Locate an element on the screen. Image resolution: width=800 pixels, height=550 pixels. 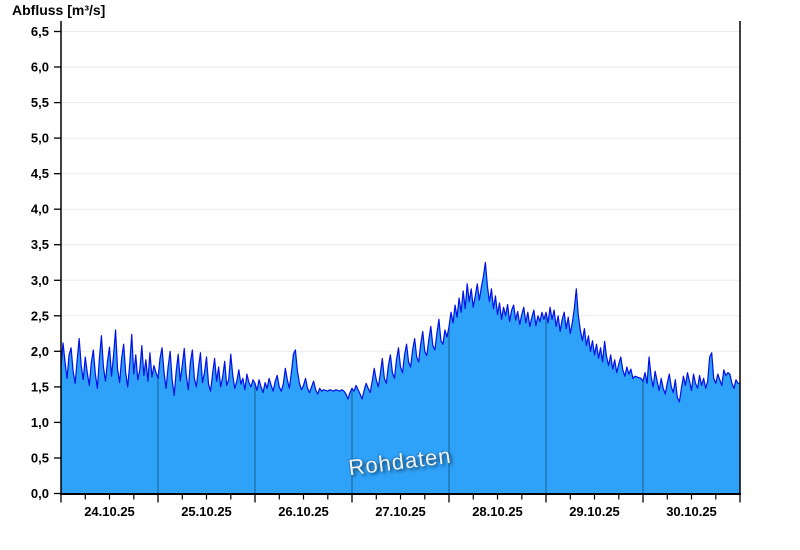
y-tick-label: 2,0 is located at coordinates (40, 351).